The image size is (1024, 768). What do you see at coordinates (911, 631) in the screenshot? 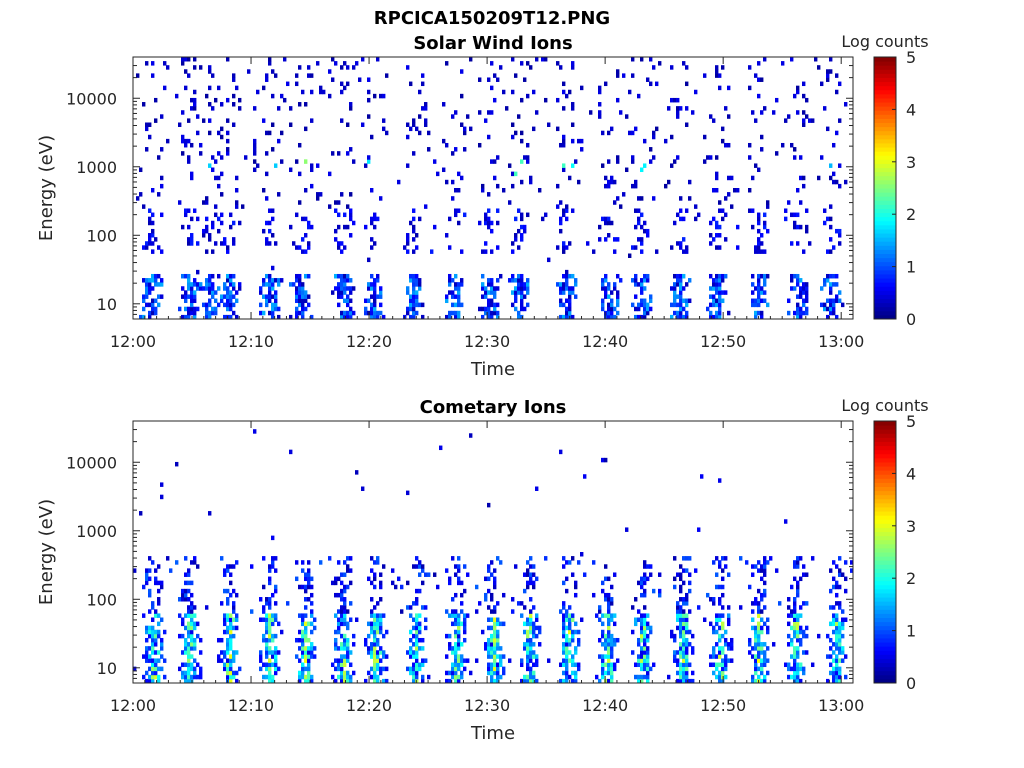
I see `colorbar-tick-label: 1` at bounding box center [911, 631].